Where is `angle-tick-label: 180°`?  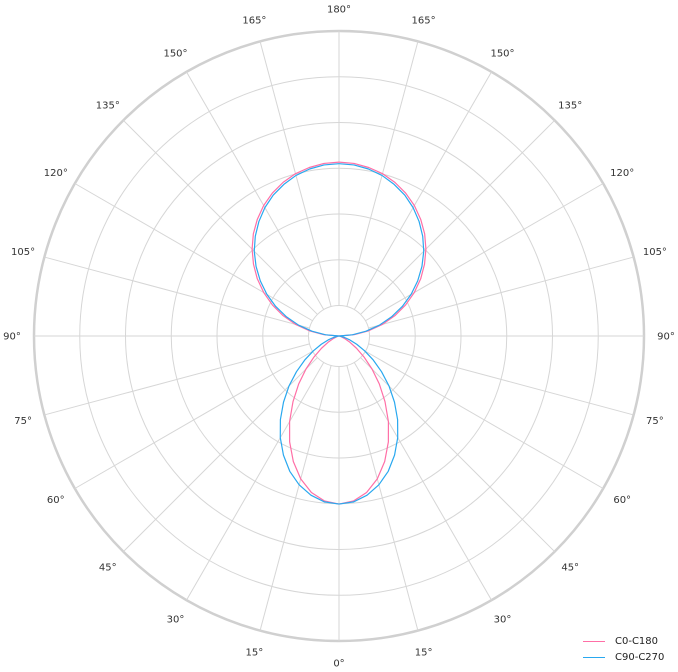
angle-tick-label: 180° is located at coordinates (339, 10).